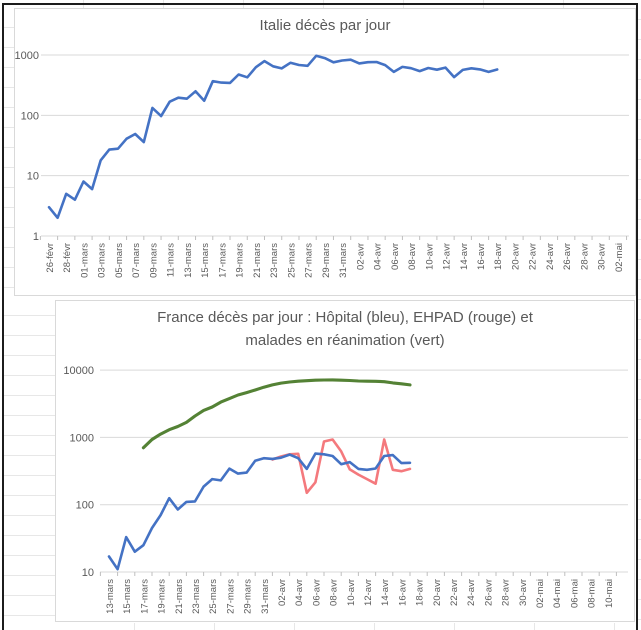  Describe the element at coordinates (84, 260) in the screenshot. I see `svg-text: 01-mars` at that location.